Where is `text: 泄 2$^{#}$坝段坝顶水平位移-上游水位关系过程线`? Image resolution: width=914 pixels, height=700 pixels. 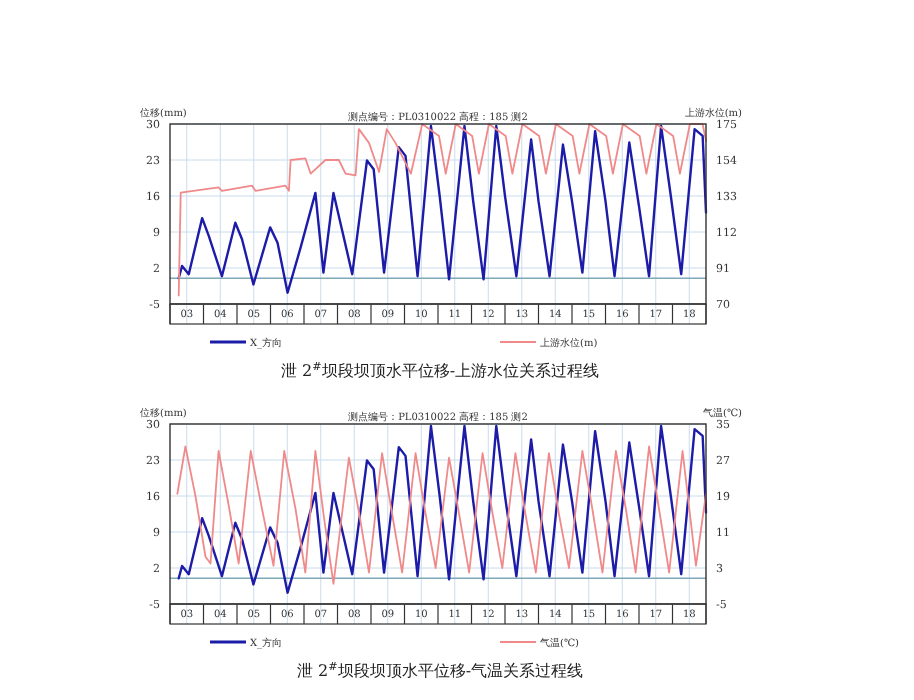 text: 泄 2$^{#}$坝段坝顶水平位移-上游水位关系过程线 is located at coordinates (440, 370).